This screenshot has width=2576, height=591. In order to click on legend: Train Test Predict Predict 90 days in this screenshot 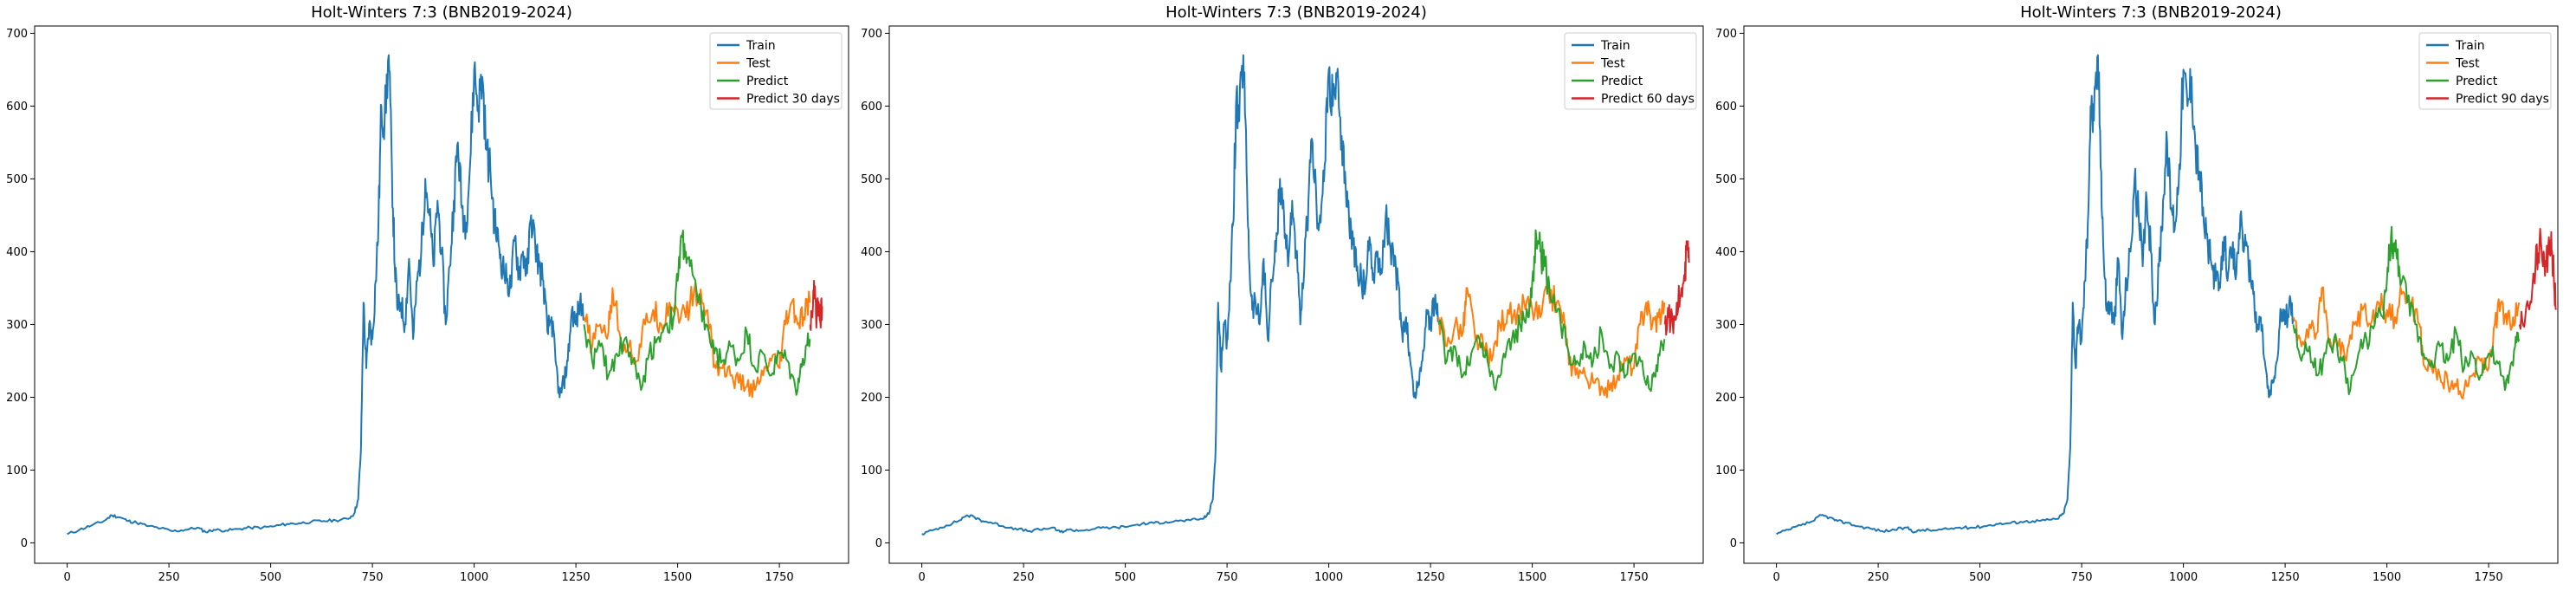, I will do `click(2485, 71)`.